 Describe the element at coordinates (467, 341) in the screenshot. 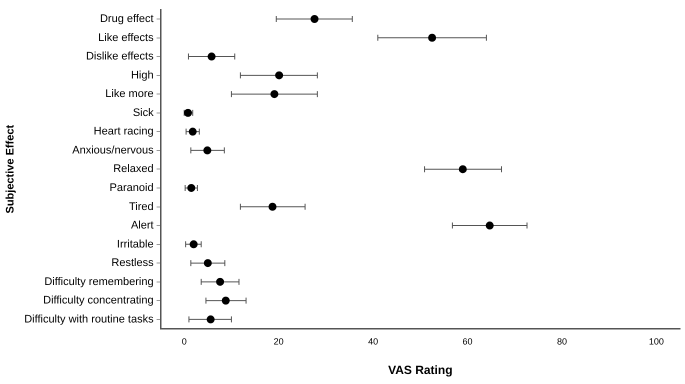

I see `x-tick-label: 60` at that location.